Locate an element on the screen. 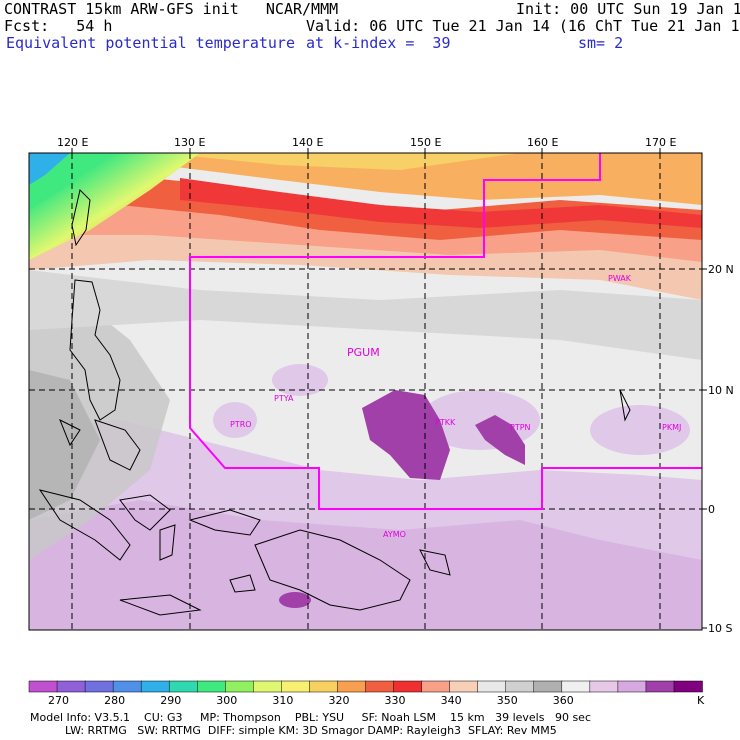 The height and width of the screenshot is (740, 740). lat-label: 20 N is located at coordinates (721, 269).